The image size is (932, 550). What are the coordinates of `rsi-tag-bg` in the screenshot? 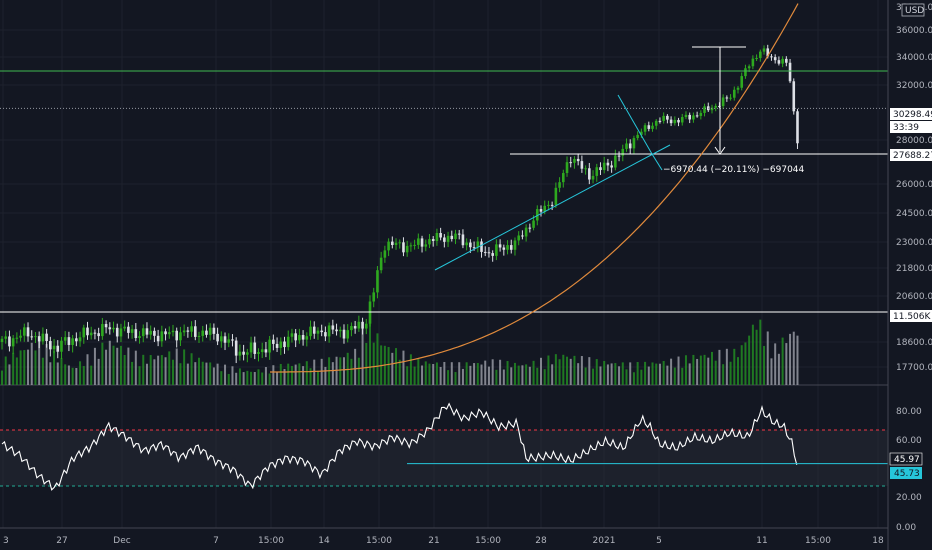 It's located at (906, 473).